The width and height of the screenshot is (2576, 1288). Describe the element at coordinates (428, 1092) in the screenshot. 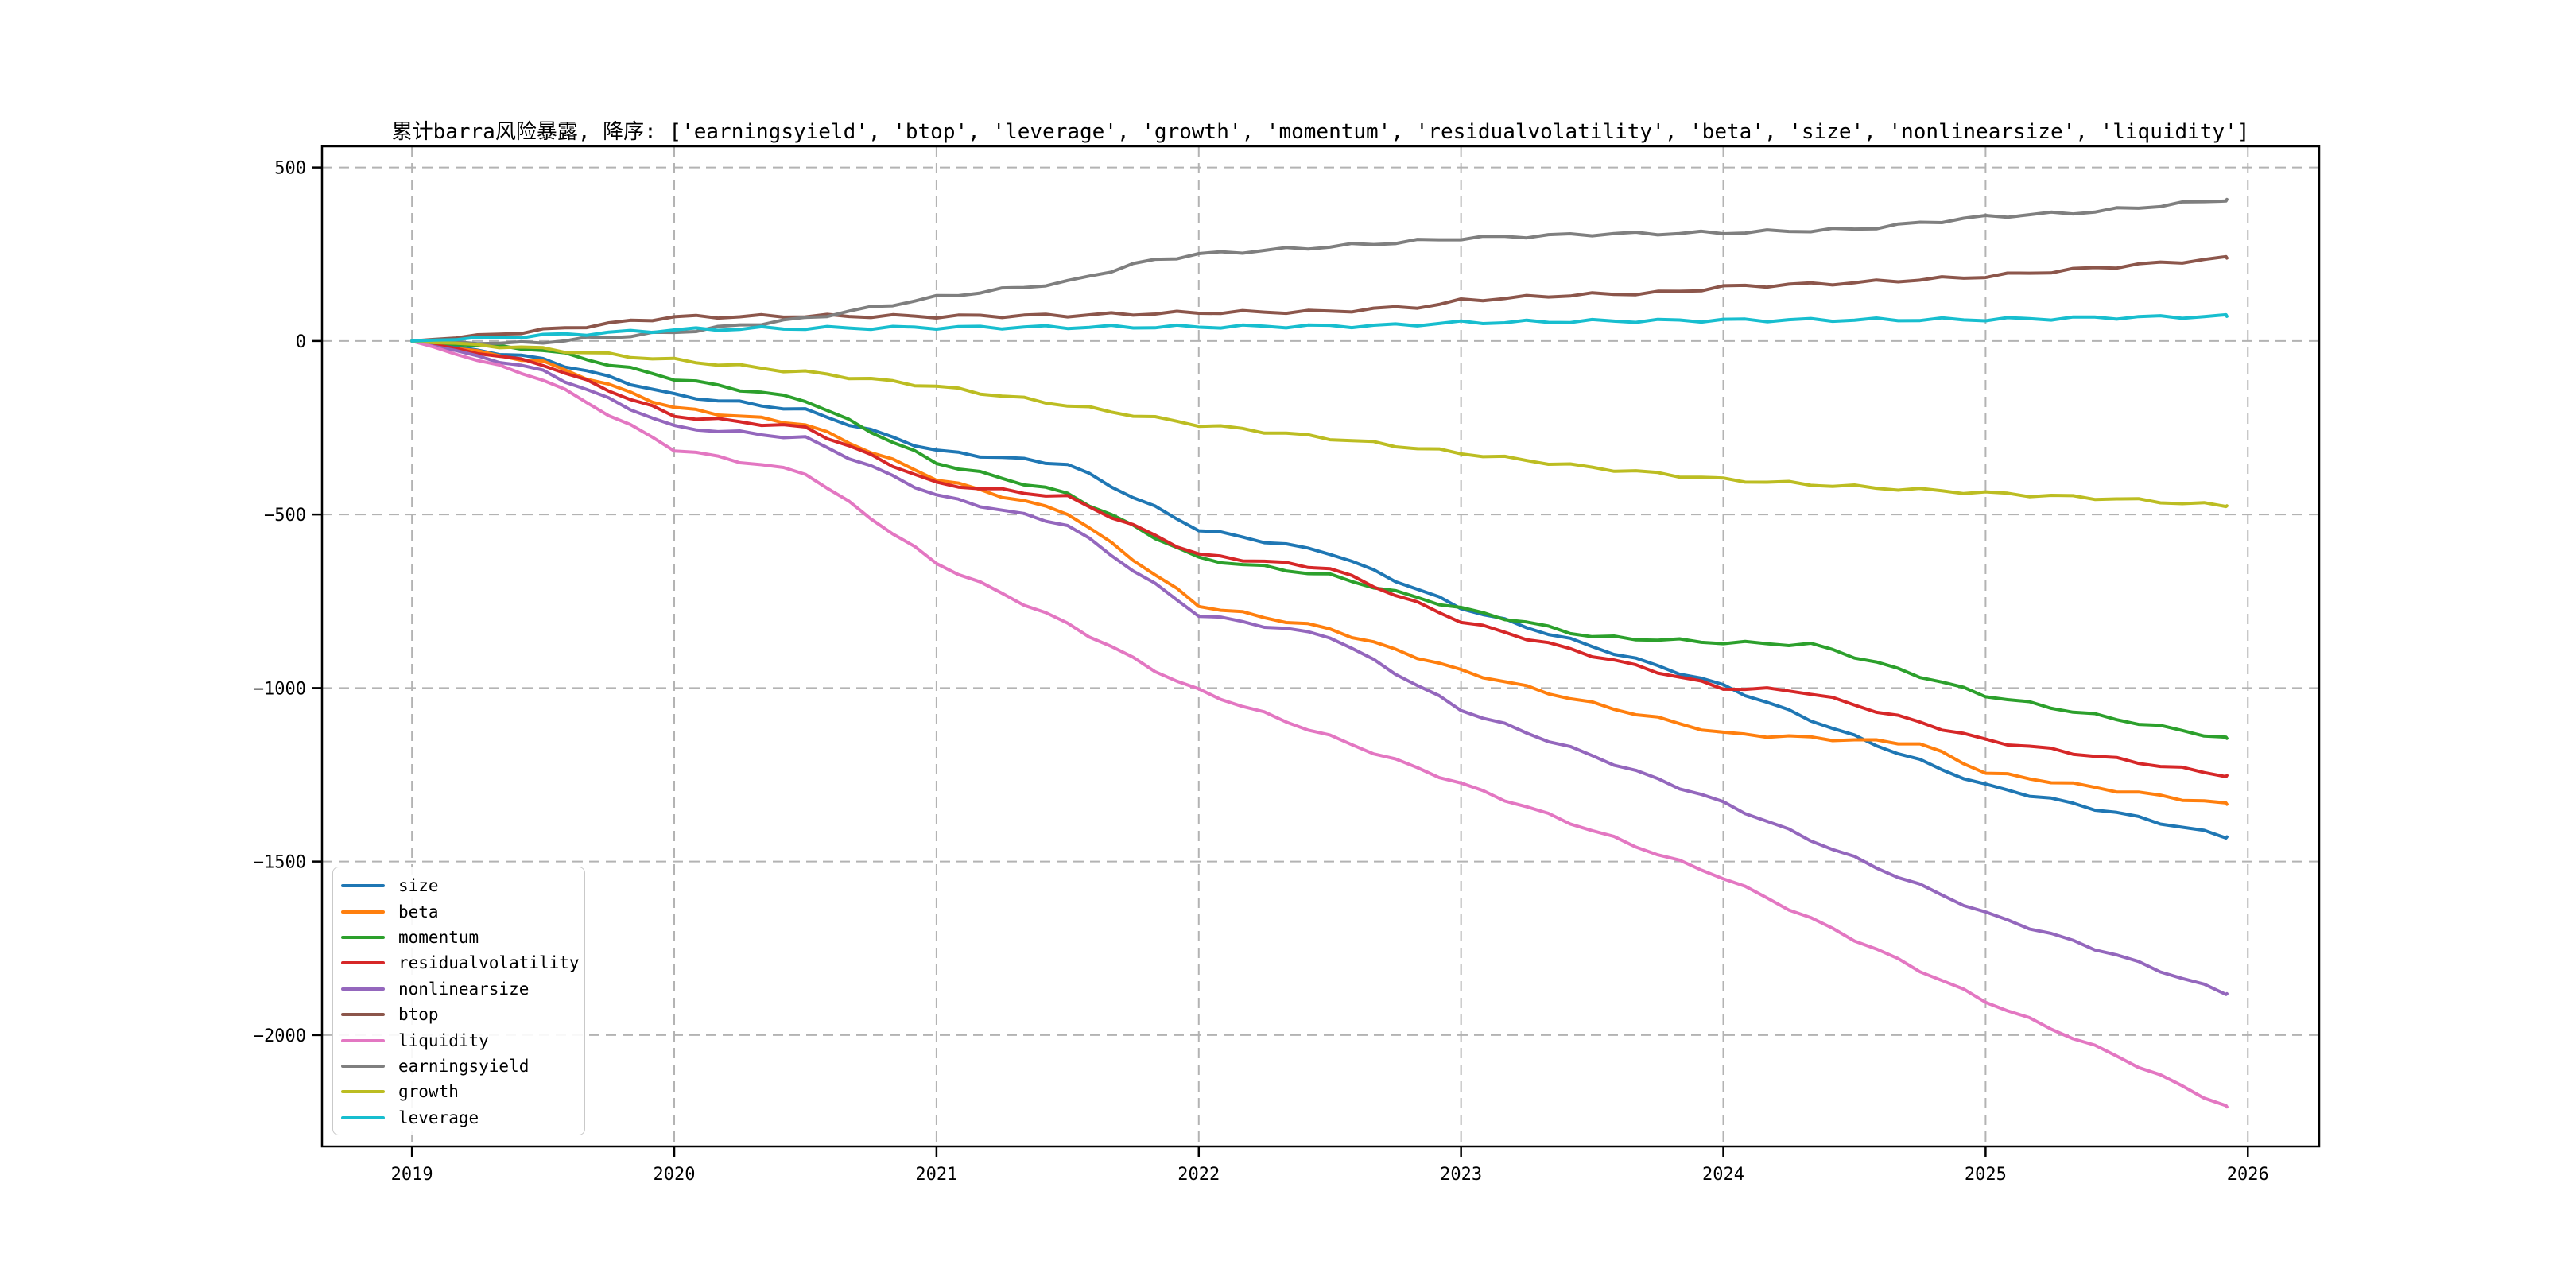

I see `legend-label: growth` at that location.